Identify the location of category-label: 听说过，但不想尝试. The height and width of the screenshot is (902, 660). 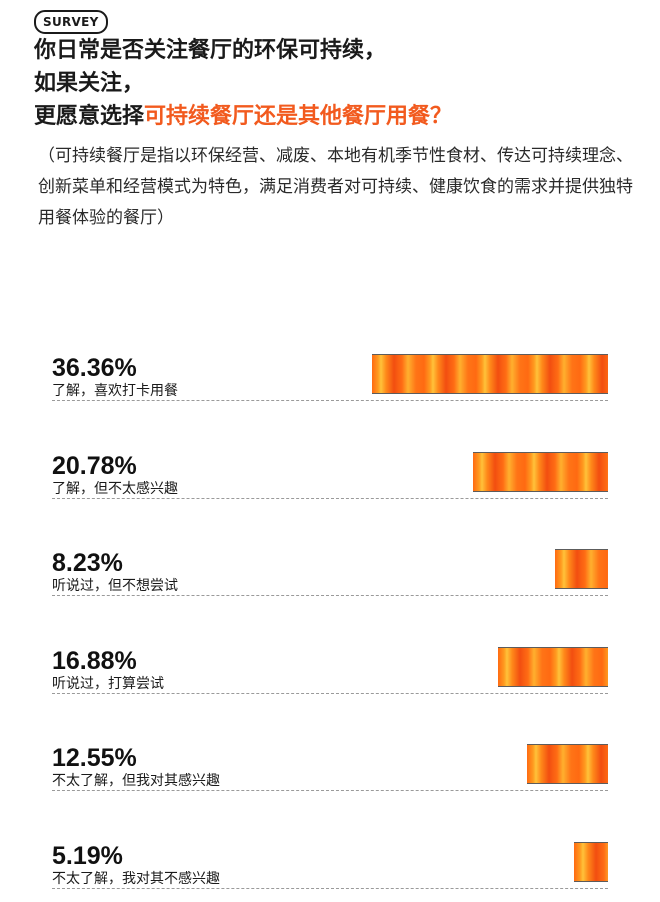
(119, 586).